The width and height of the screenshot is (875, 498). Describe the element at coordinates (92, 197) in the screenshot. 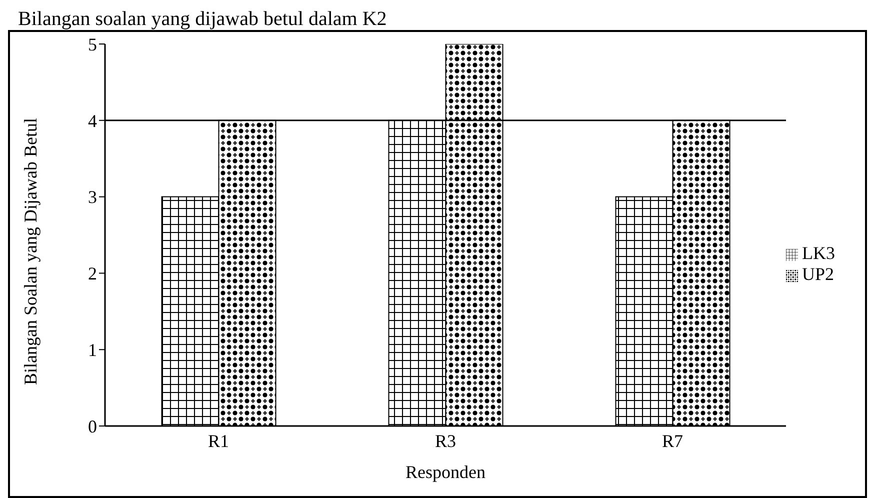

I see `y-tick-label: 3` at that location.